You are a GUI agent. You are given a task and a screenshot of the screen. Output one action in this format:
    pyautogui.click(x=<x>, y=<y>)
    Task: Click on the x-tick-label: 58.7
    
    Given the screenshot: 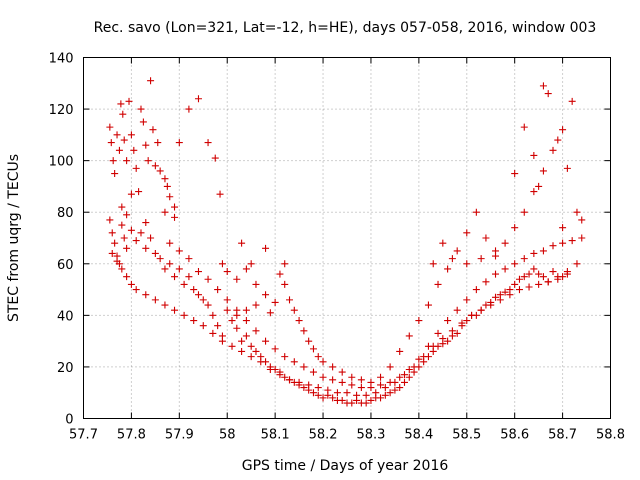 What is the action you would take?
    pyautogui.click(x=562, y=435)
    